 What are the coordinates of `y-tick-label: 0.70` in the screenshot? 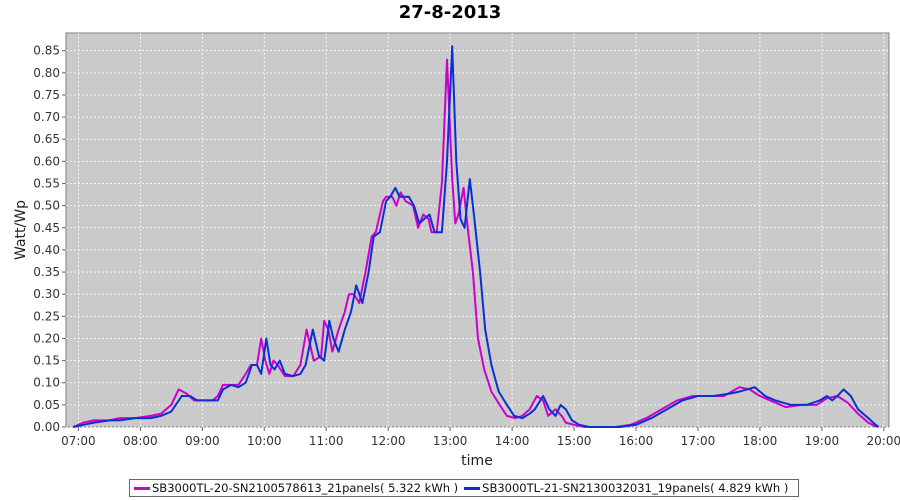 It's located at (46, 117).